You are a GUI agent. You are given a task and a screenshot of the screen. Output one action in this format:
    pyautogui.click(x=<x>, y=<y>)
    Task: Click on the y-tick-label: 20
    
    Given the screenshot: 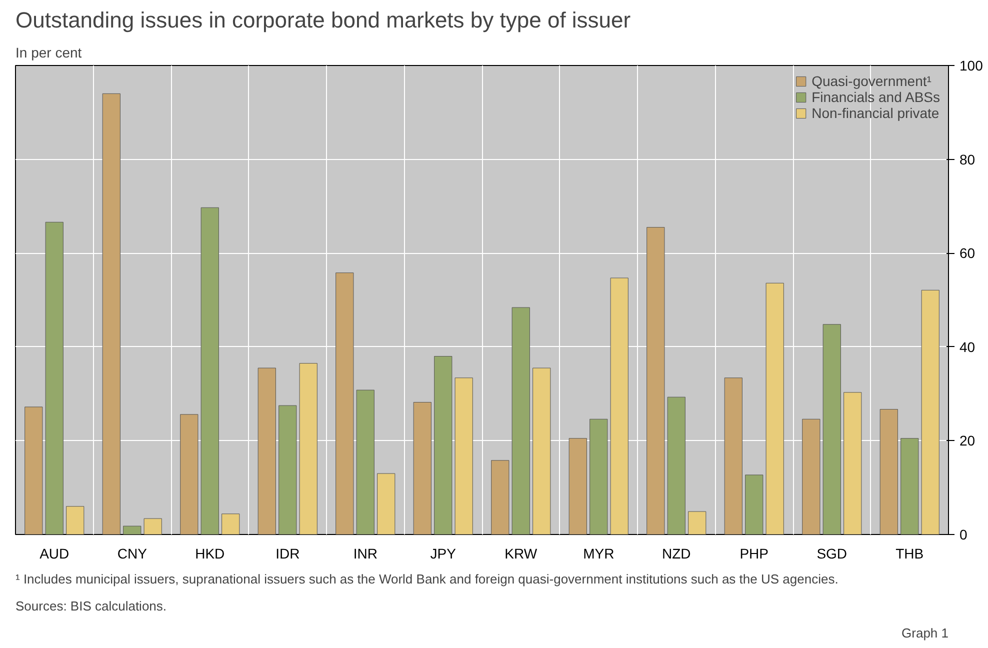 What is the action you would take?
    pyautogui.click(x=968, y=440)
    